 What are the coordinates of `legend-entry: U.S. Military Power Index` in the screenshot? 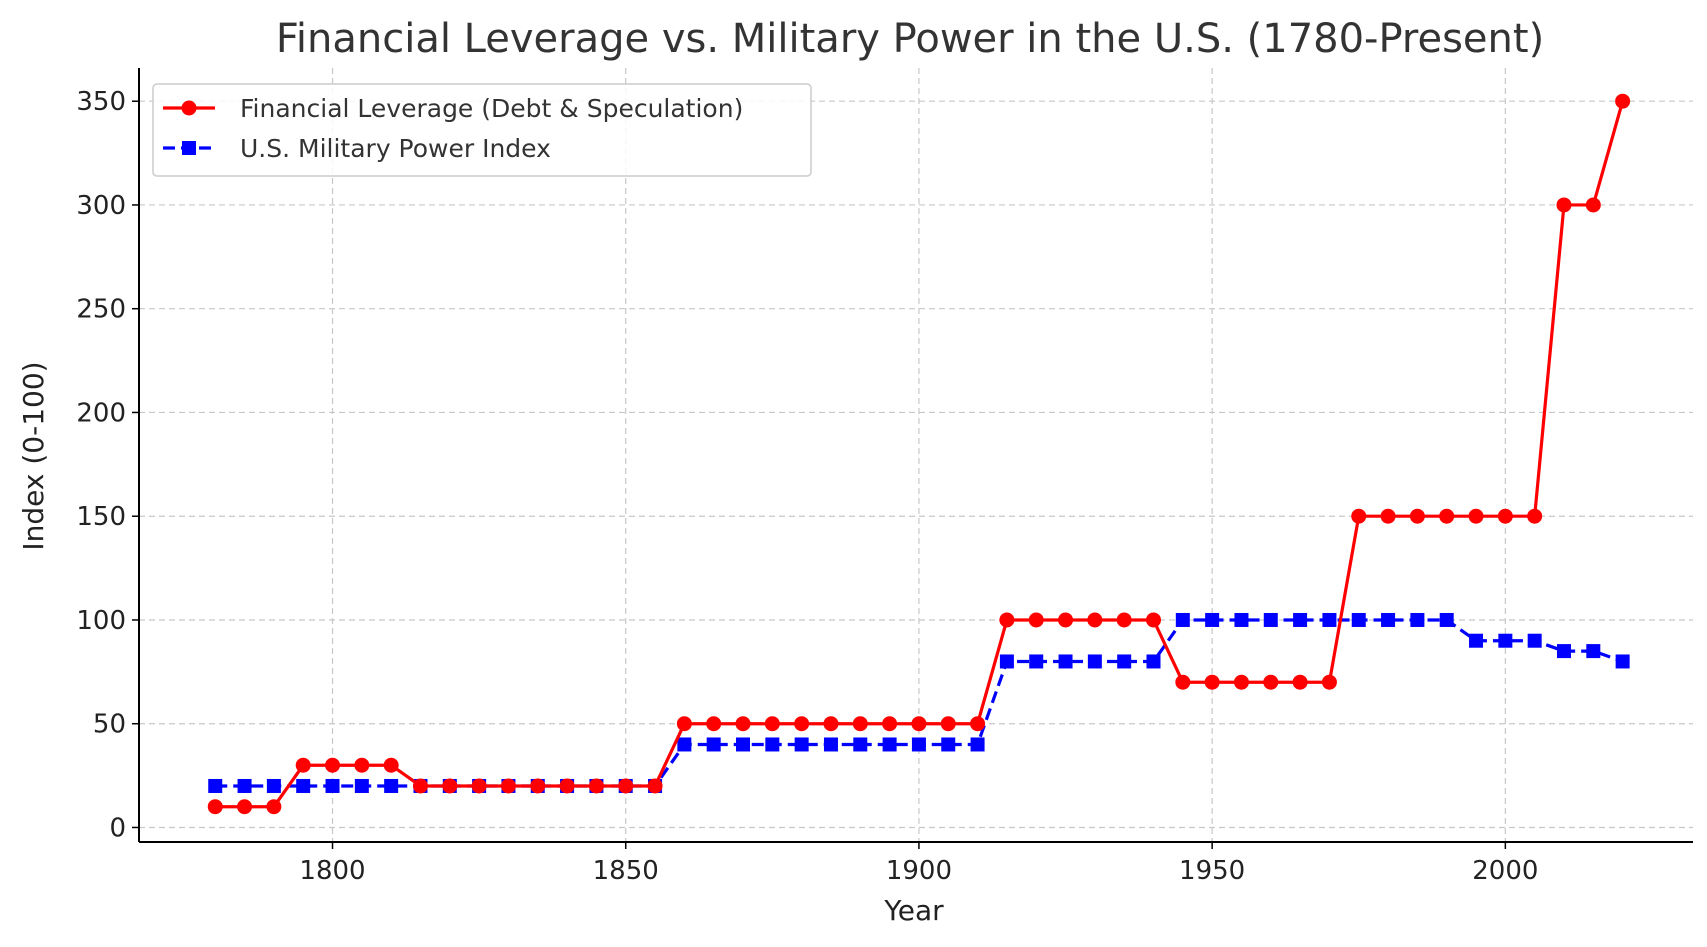 It's located at (357, 148).